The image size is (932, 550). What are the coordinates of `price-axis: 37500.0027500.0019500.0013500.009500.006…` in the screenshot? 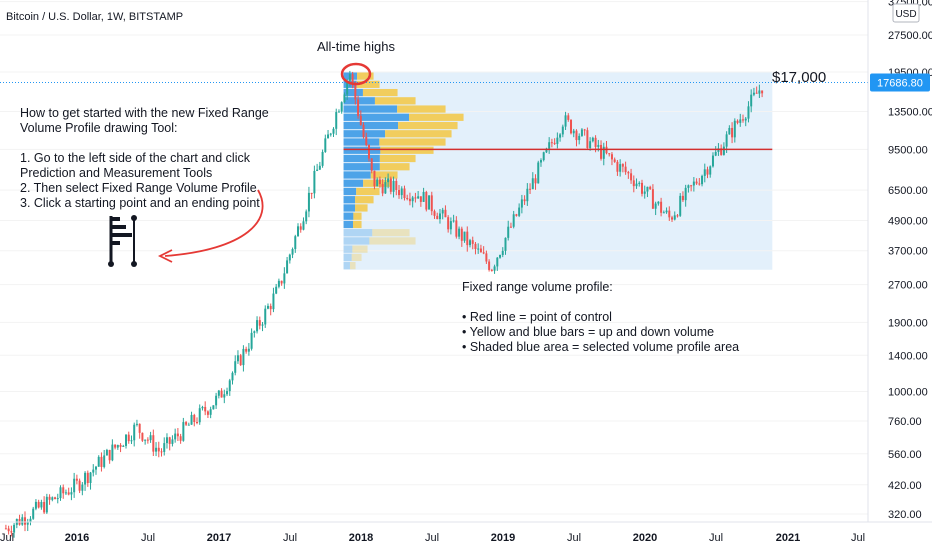 It's located at (899, 261).